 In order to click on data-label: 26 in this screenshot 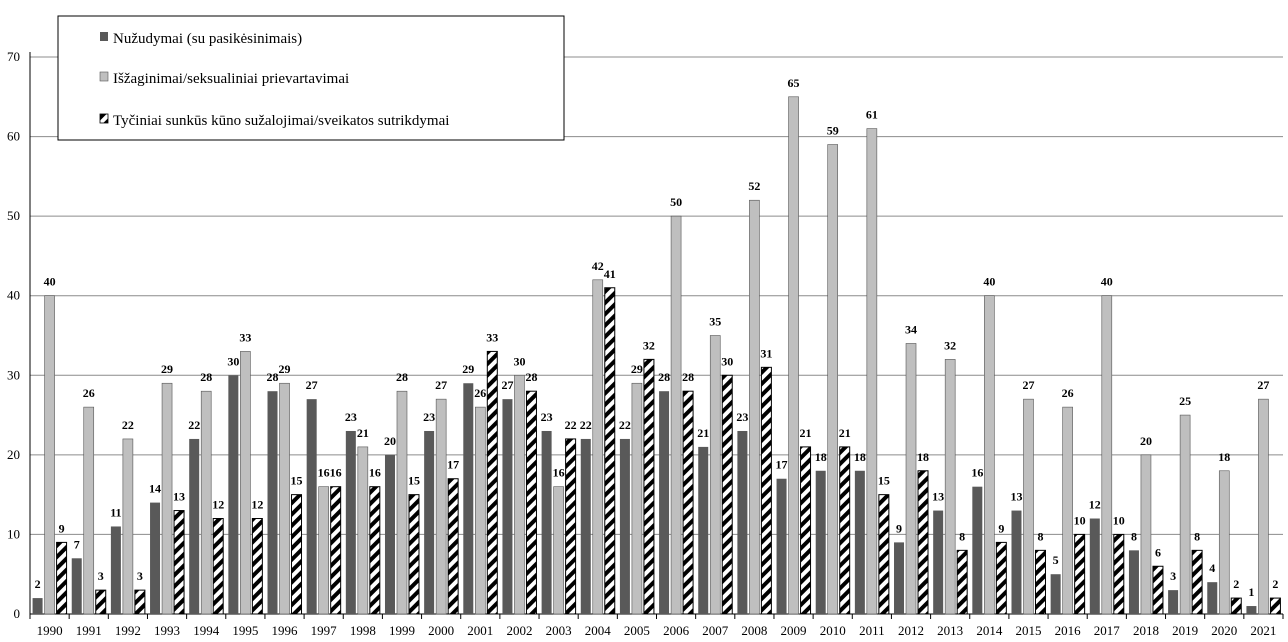, I will do `click(1068, 393)`.